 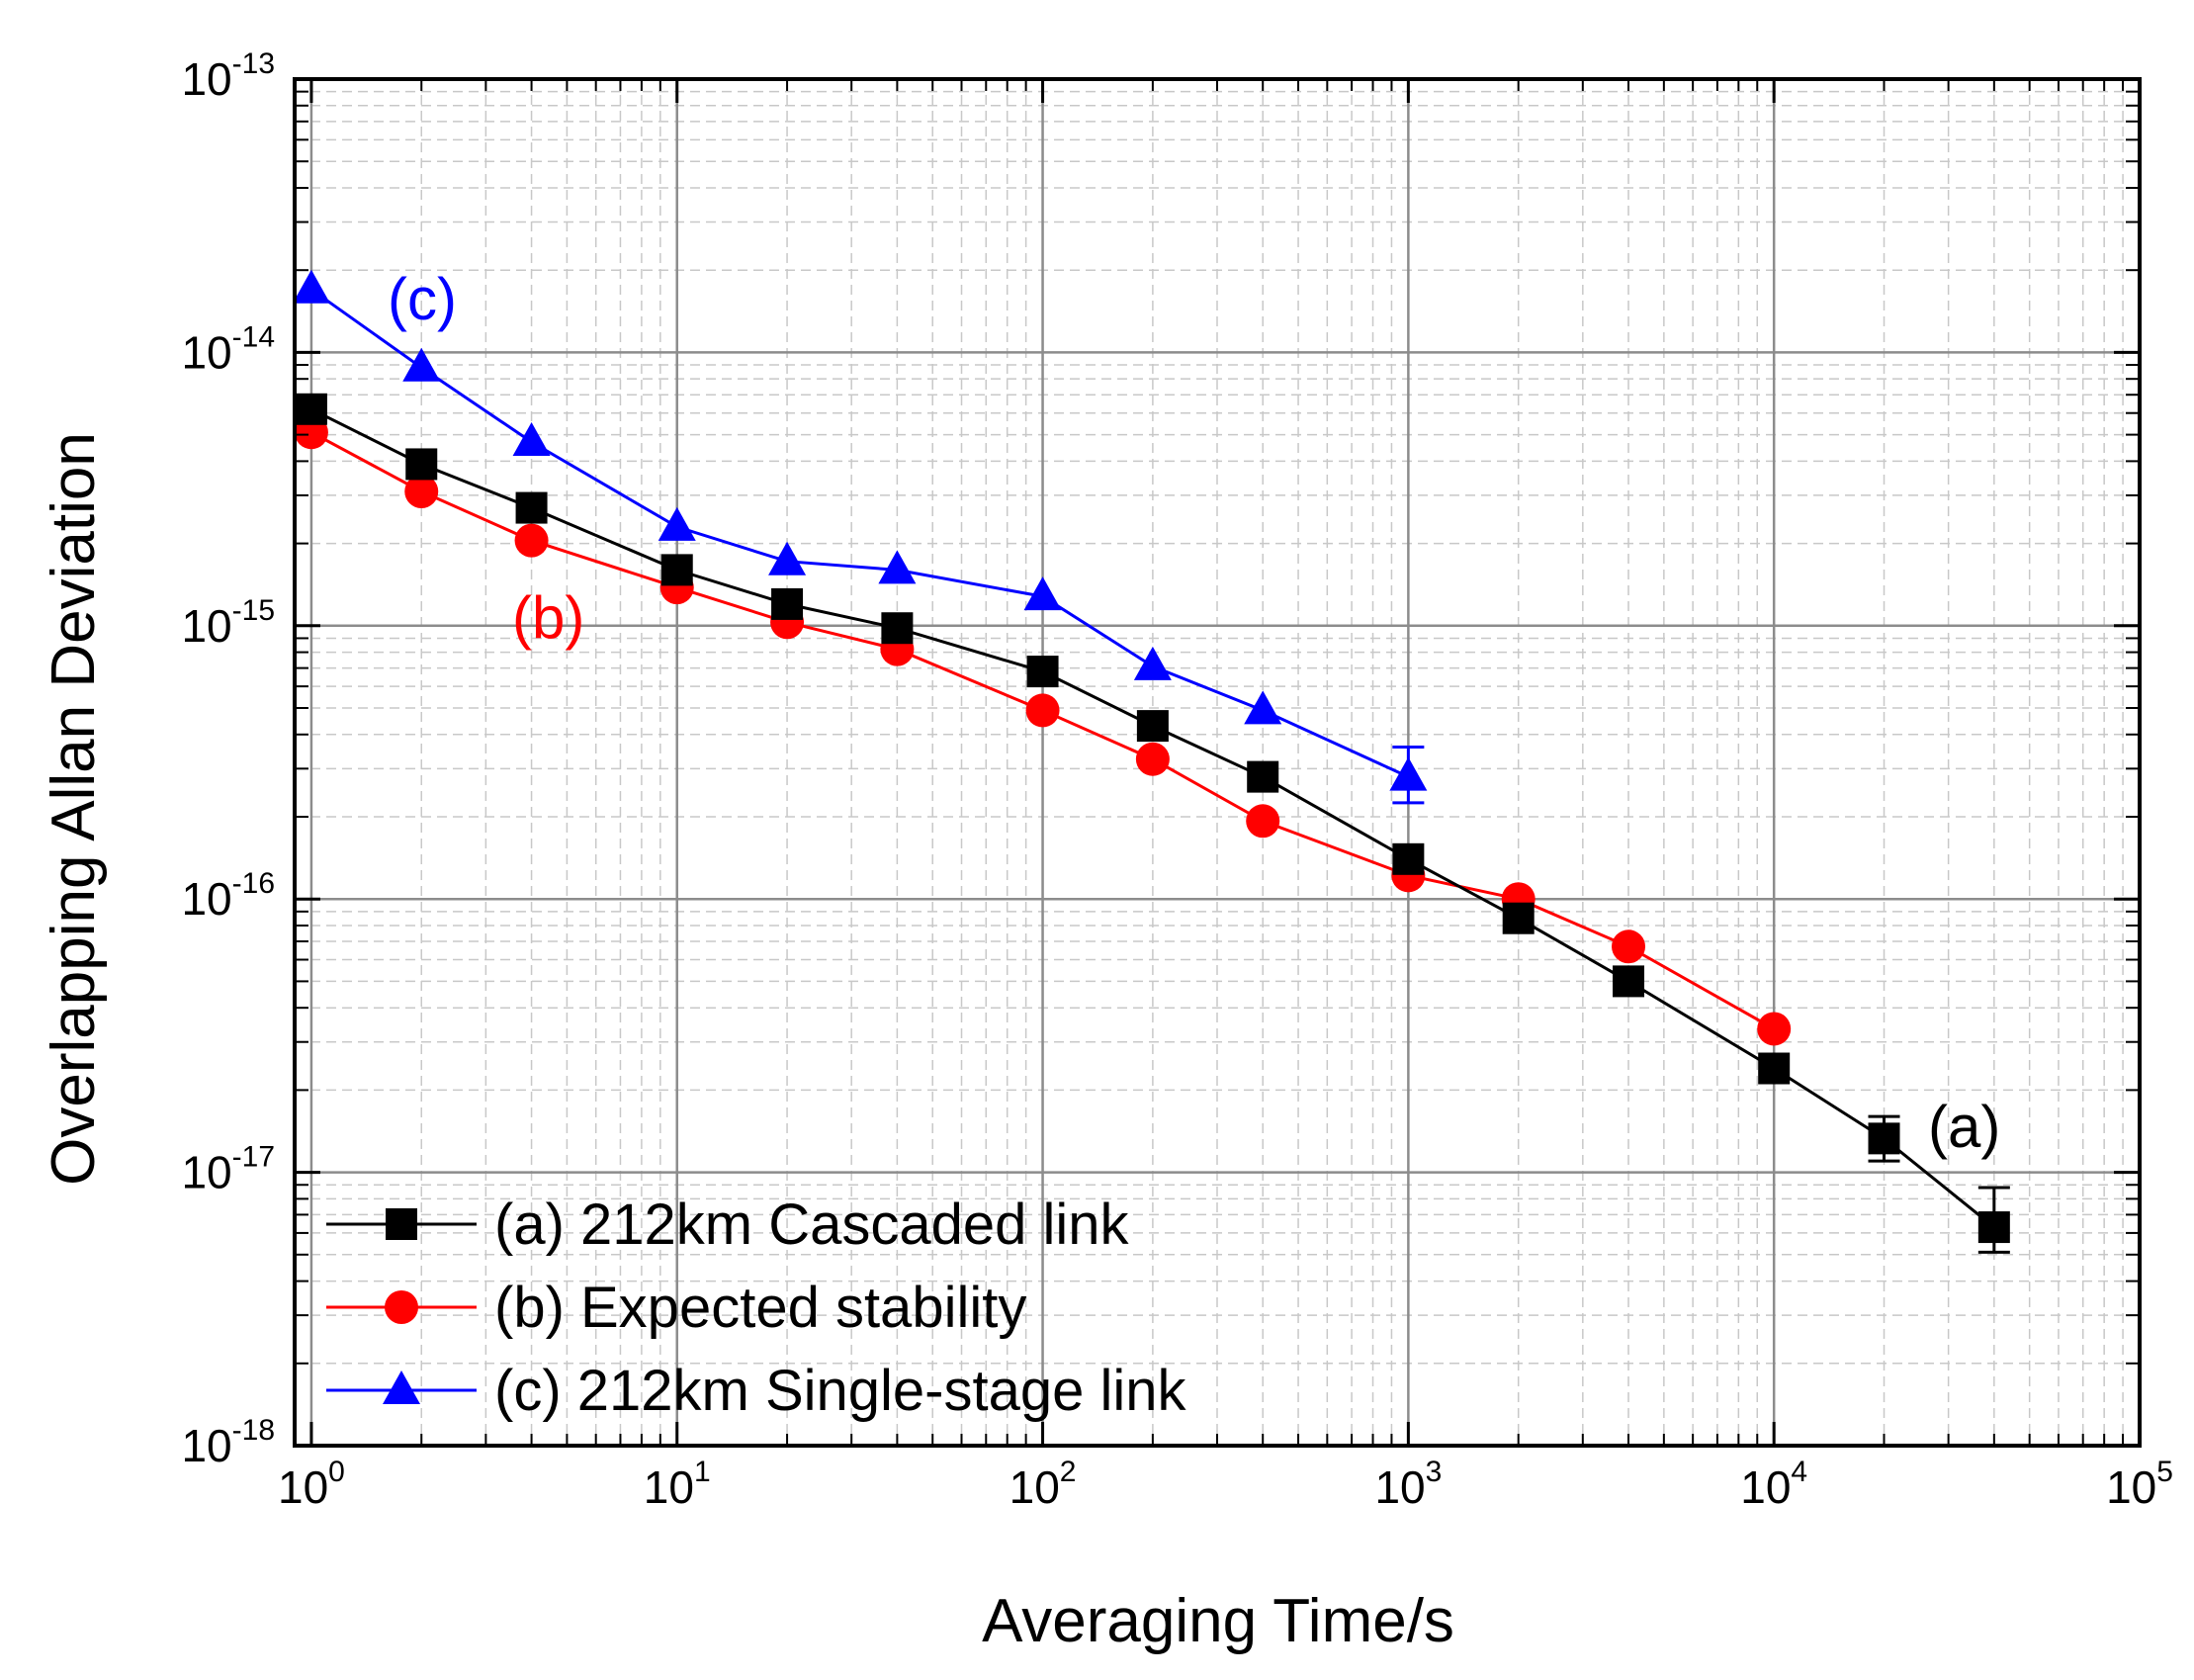 What do you see at coordinates (2139, 1484) in the screenshot?
I see `x-tick-label: 10⁵` at bounding box center [2139, 1484].